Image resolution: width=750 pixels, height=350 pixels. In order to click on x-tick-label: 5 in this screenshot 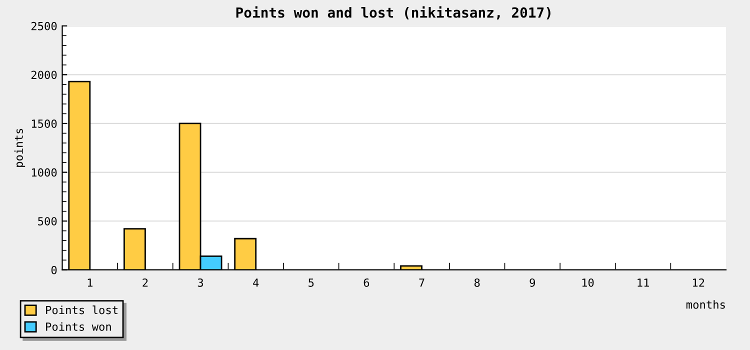, I will do `click(311, 282)`.